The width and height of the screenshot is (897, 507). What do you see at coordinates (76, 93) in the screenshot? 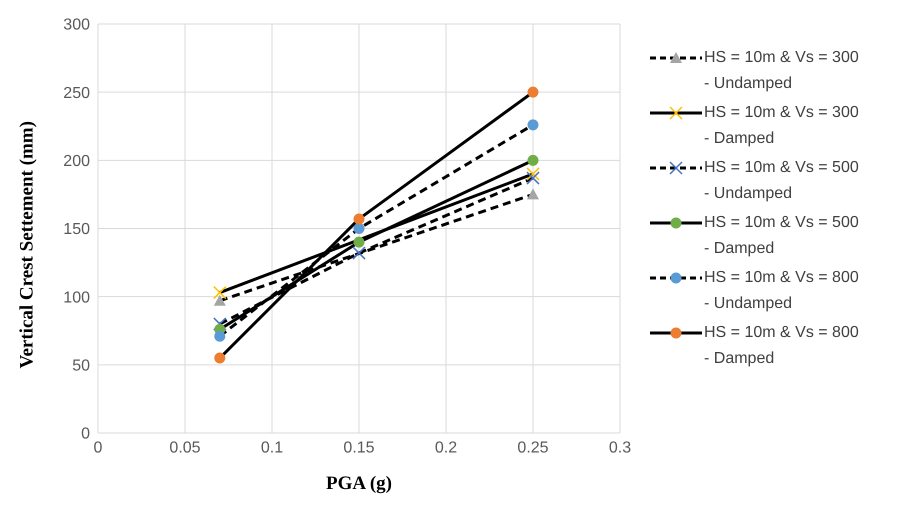
I see `y-tick-label: 250` at bounding box center [76, 93].